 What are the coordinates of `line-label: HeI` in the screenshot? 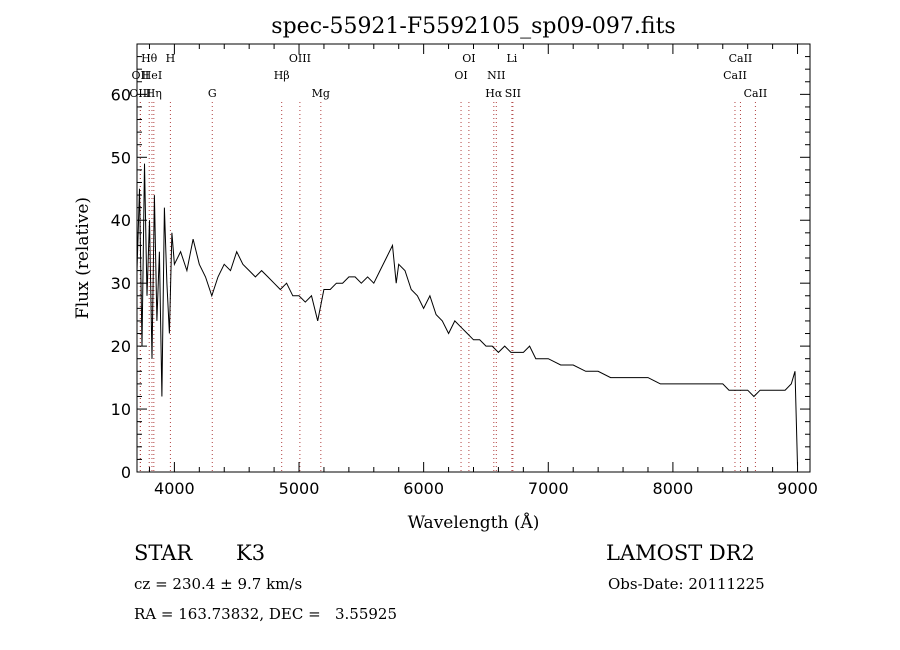 It's located at (152, 75).